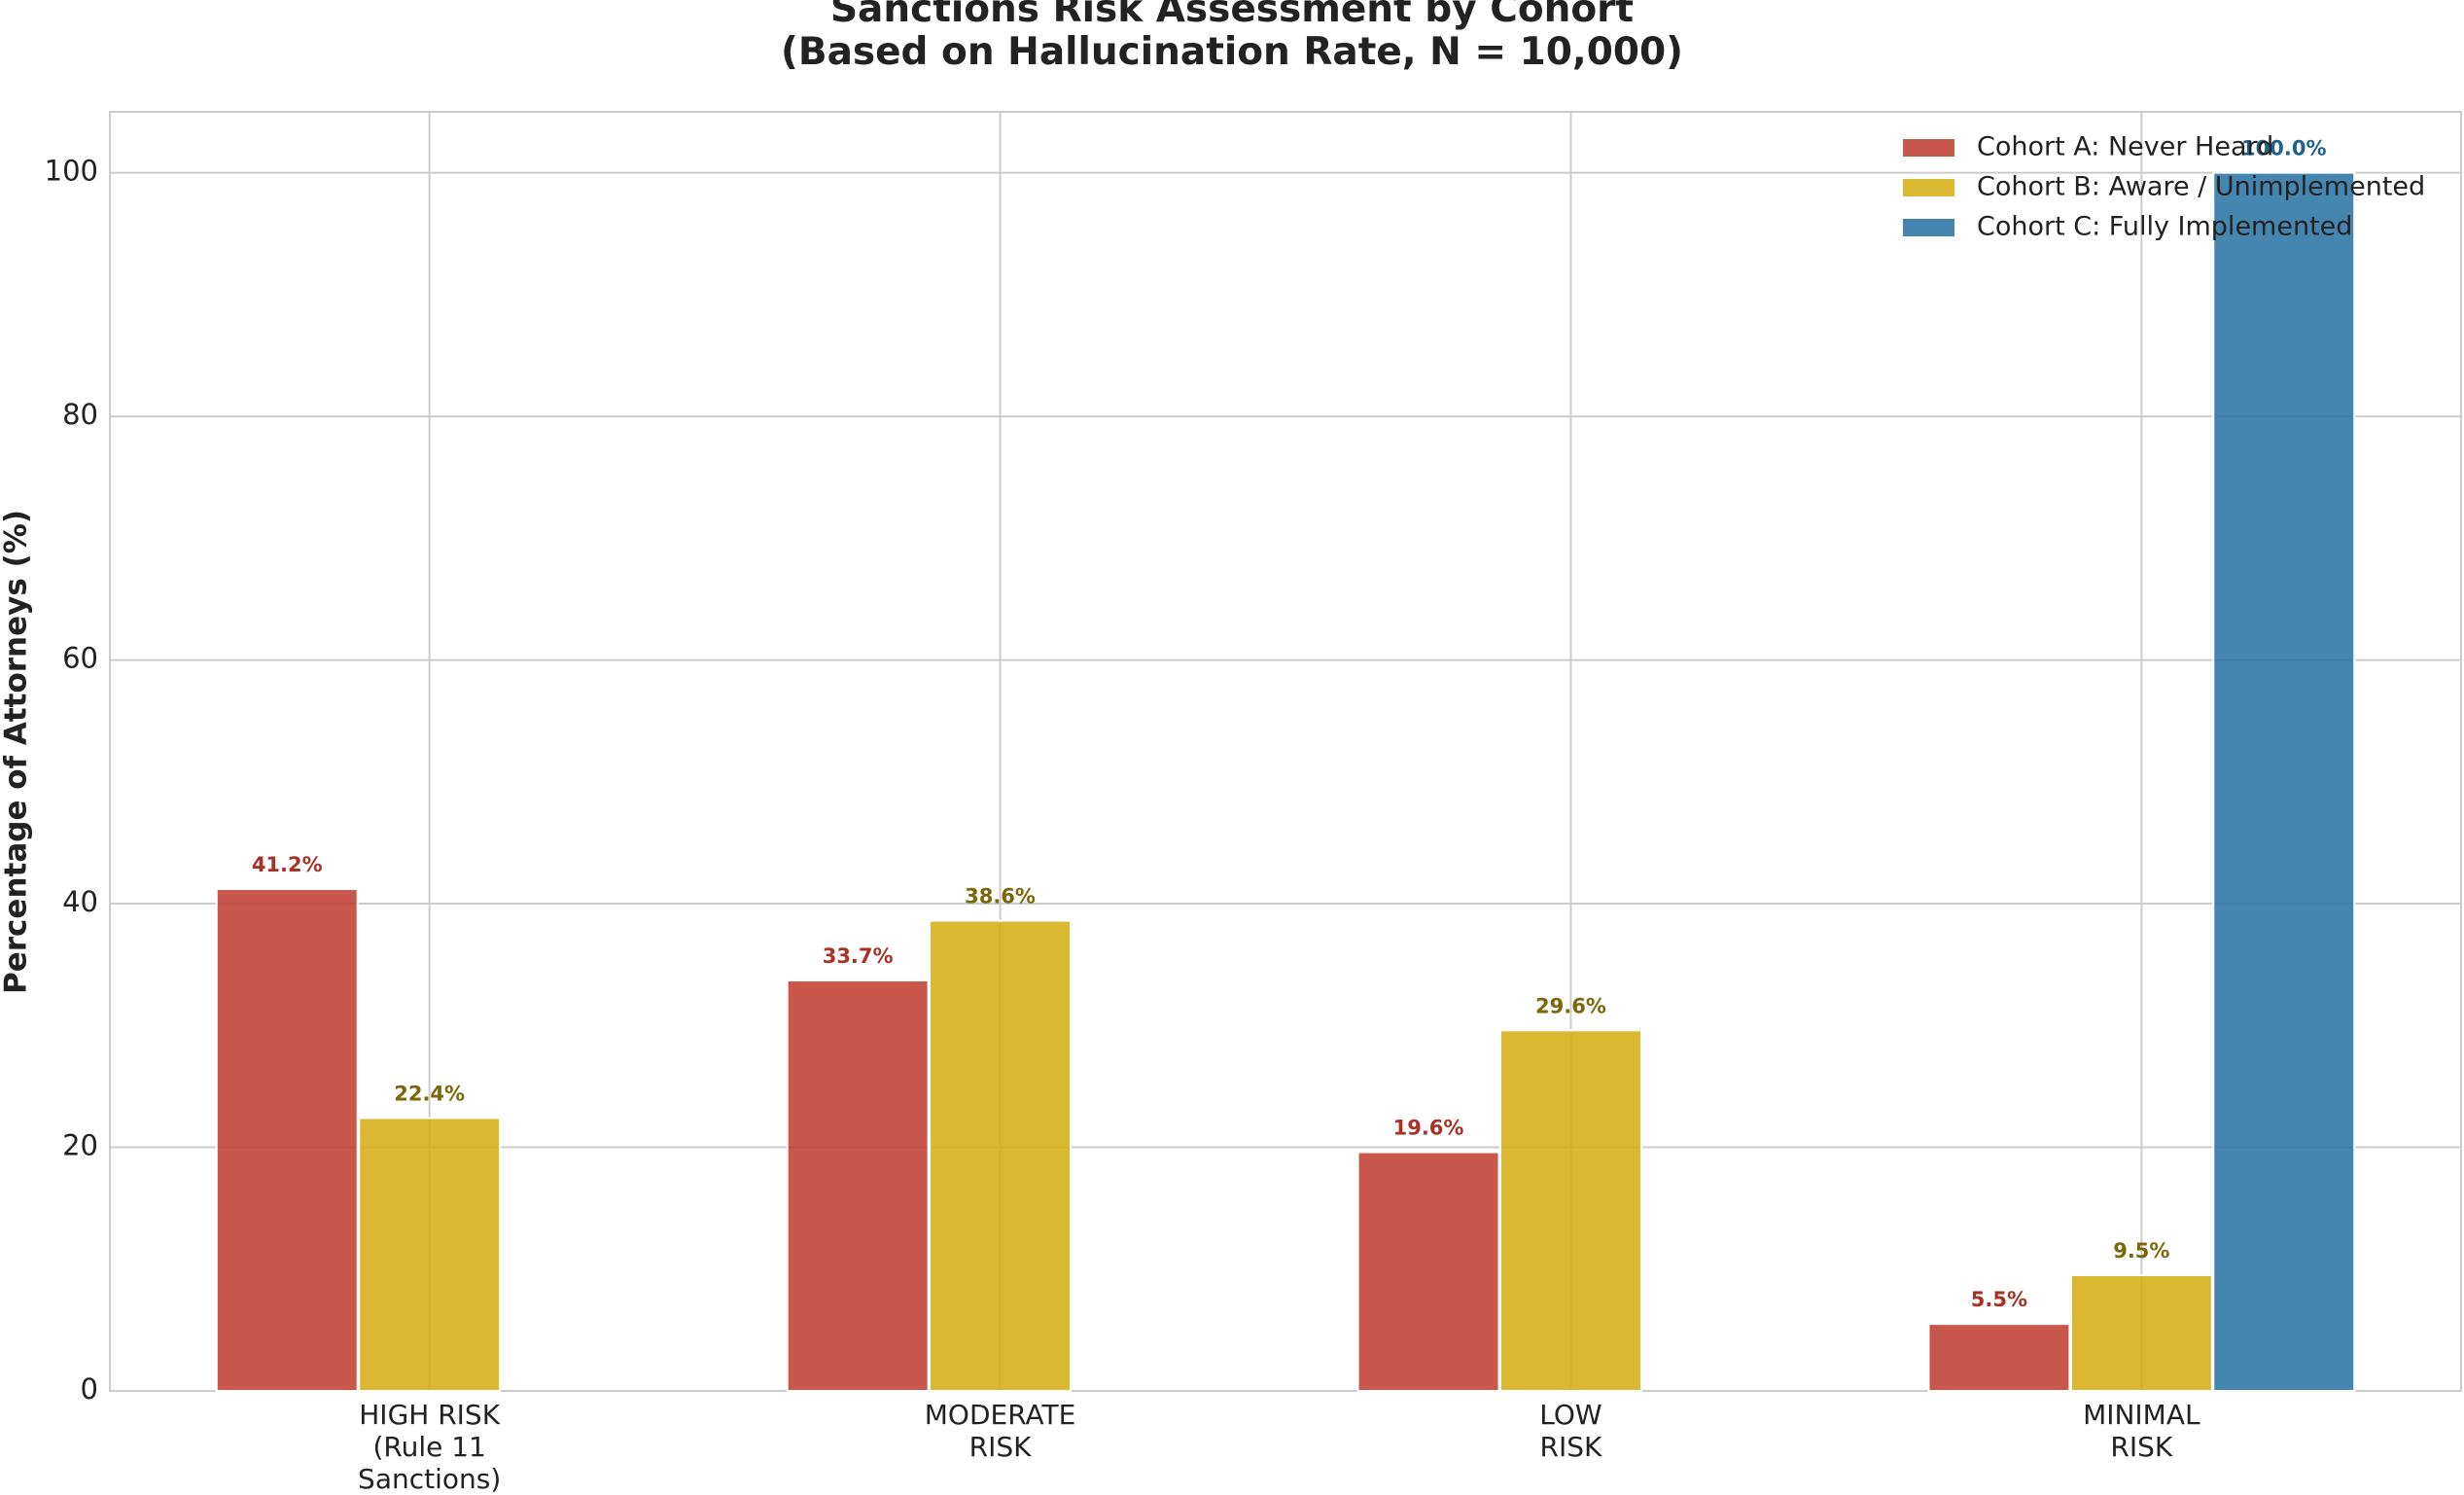  I want to click on value-label: 41.2%, so click(287, 864).